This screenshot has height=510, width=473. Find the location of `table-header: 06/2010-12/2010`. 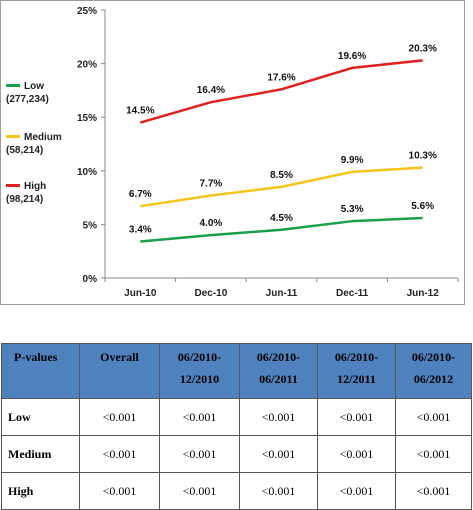

table-header: 06/2010-12/2010 is located at coordinates (199, 371).